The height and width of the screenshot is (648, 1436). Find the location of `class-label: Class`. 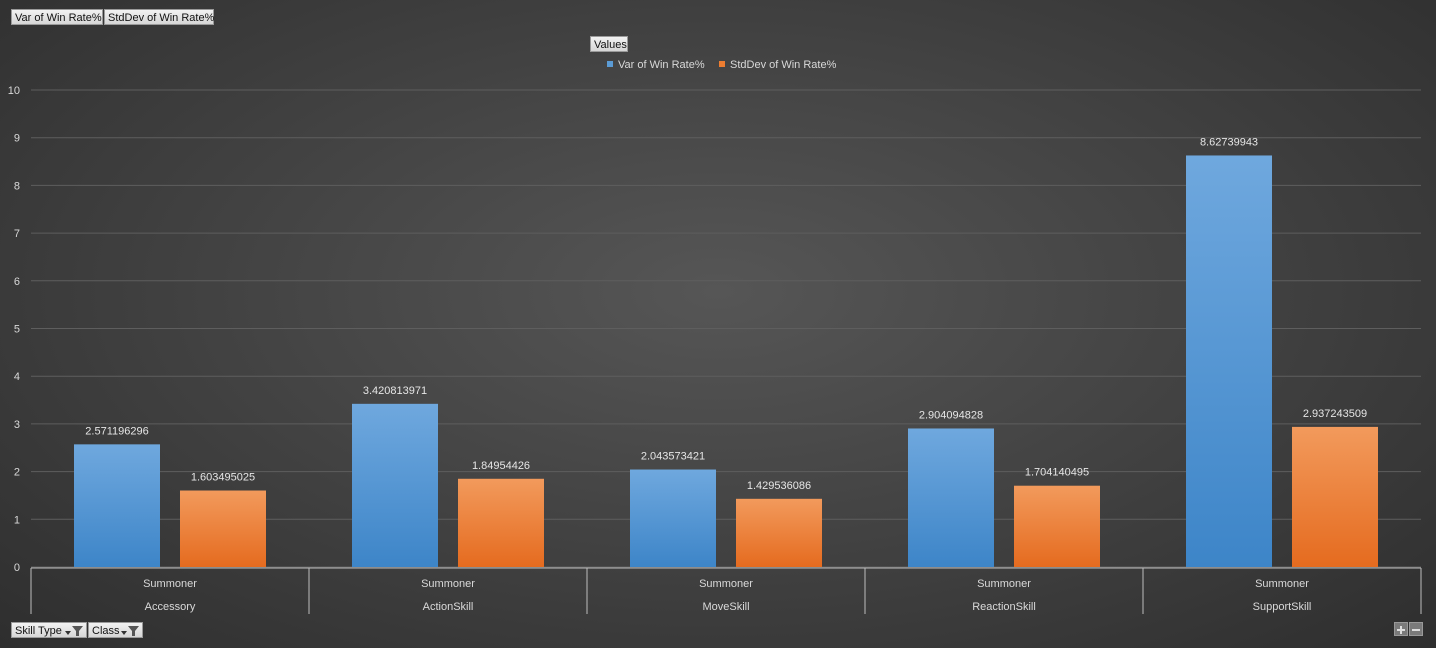

class-label: Class is located at coordinates (106, 631).